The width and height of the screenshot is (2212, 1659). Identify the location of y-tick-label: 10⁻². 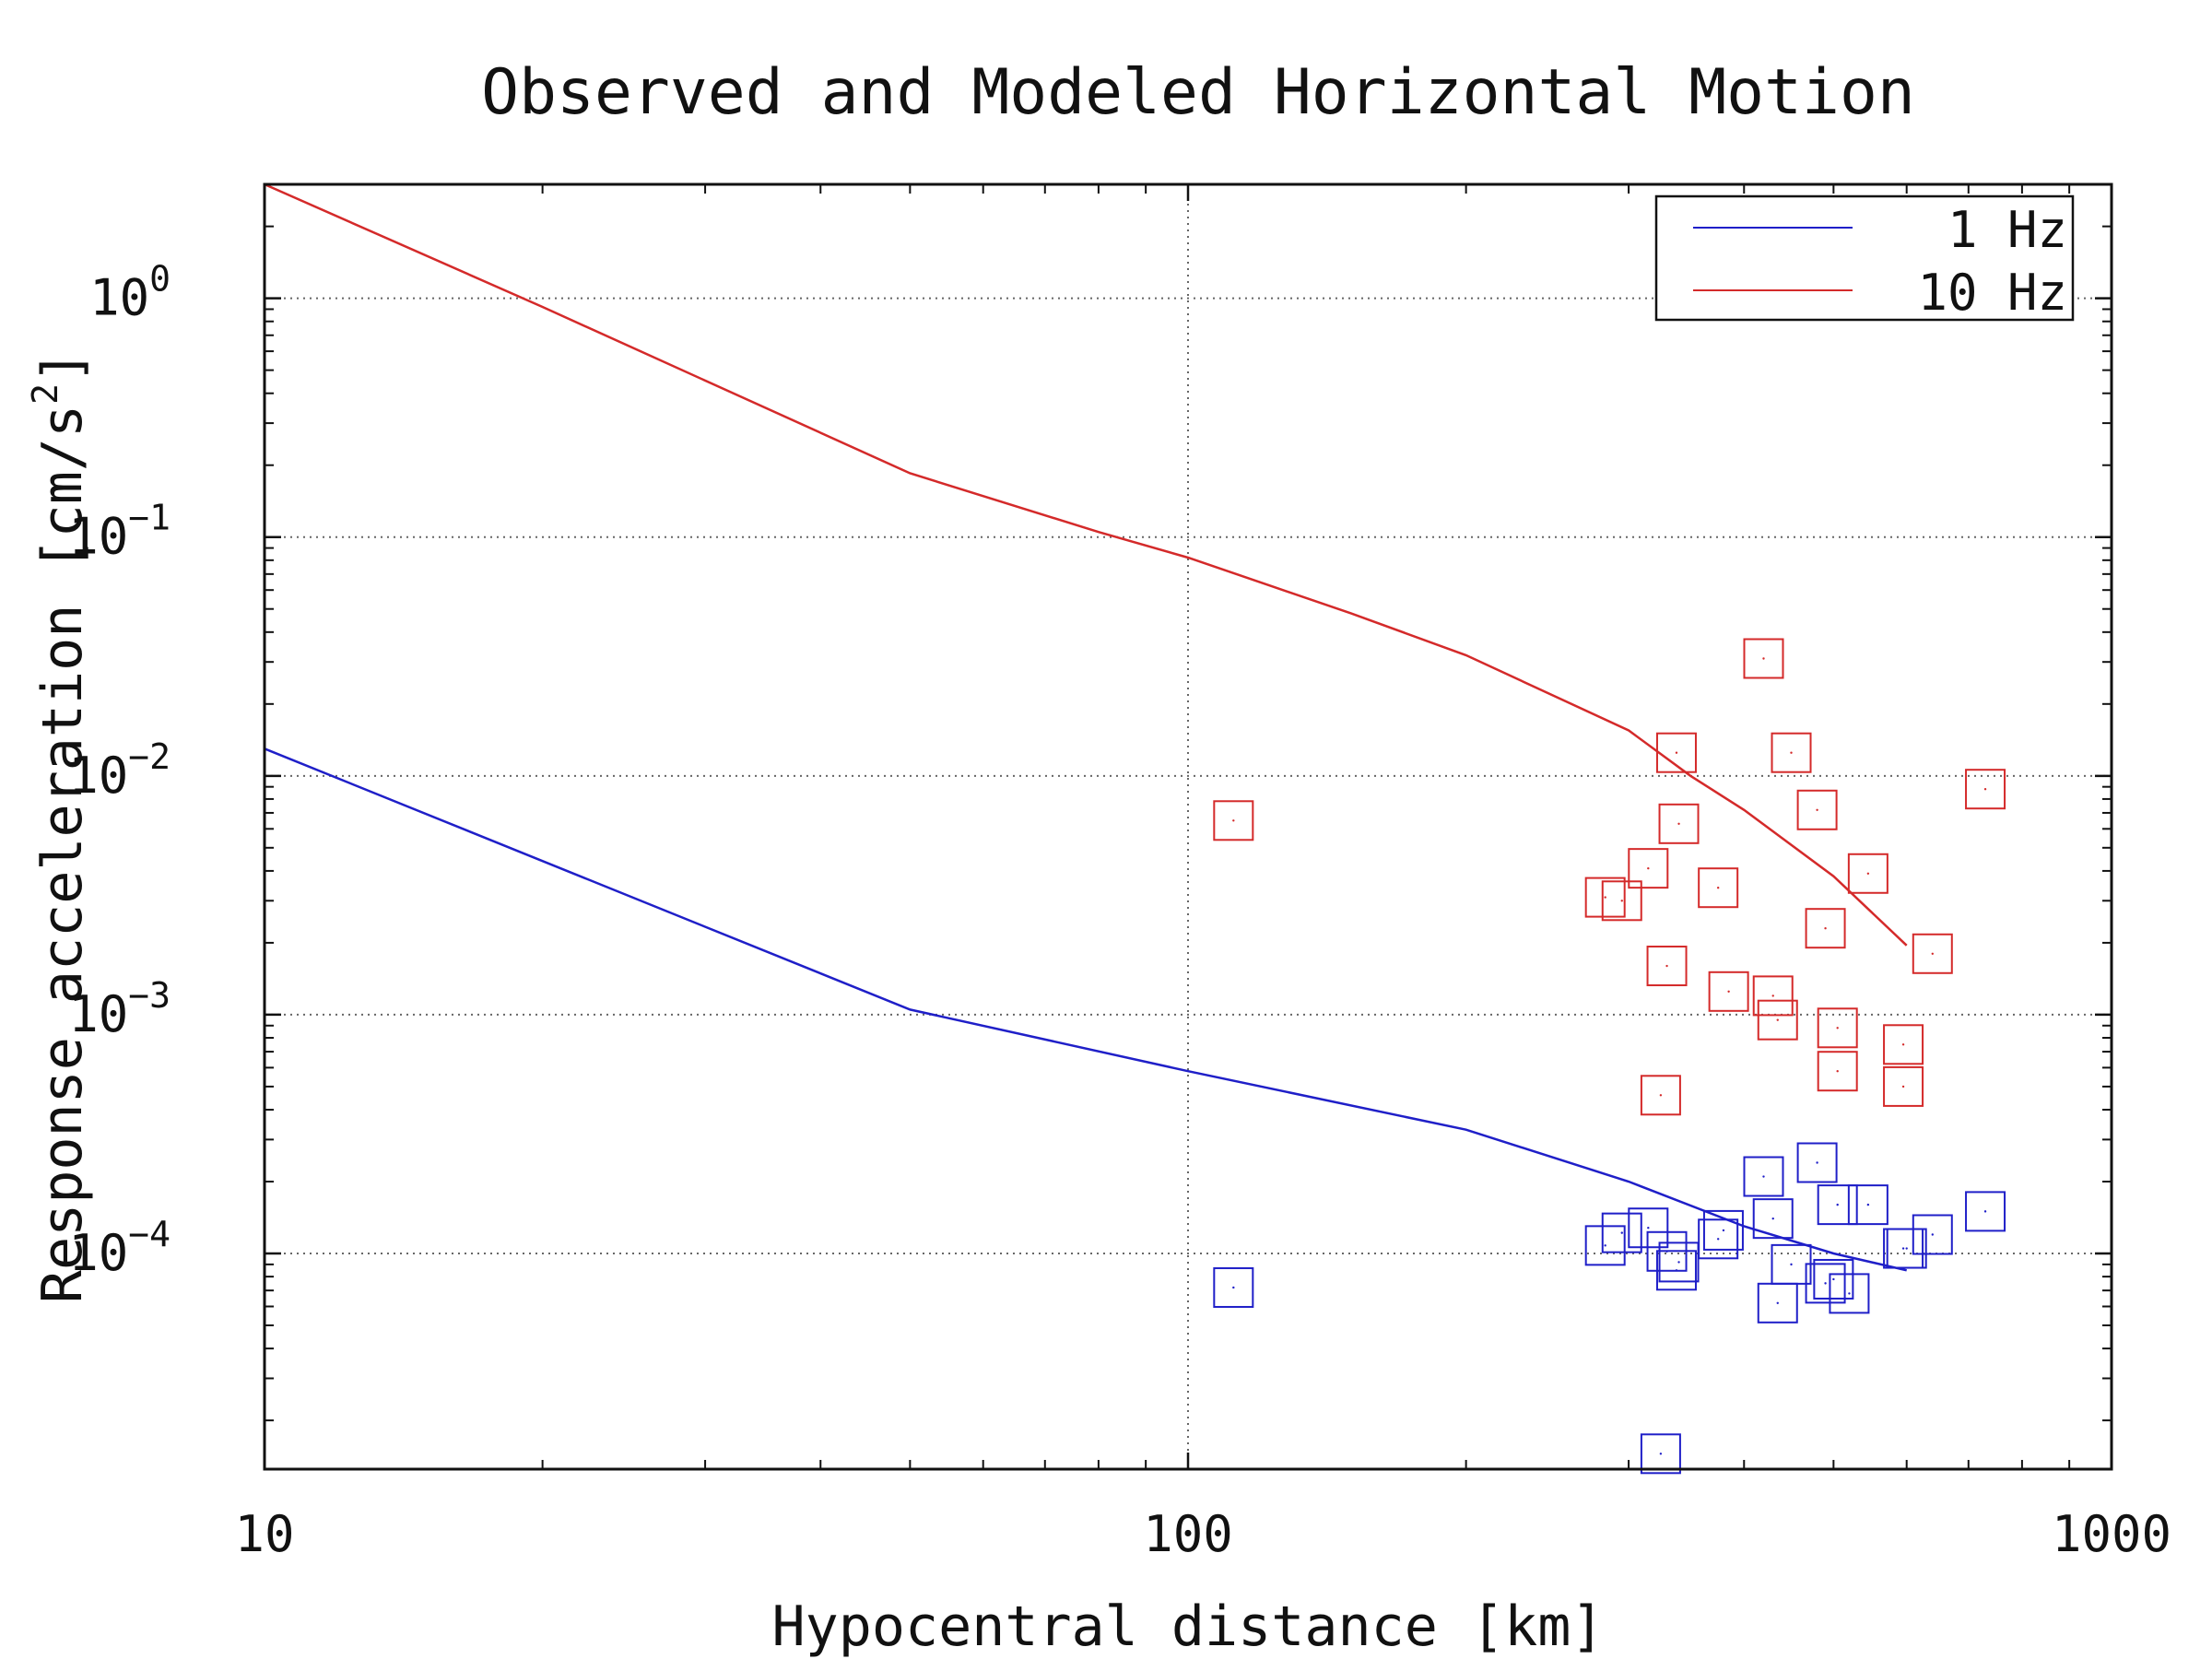
(119, 770).